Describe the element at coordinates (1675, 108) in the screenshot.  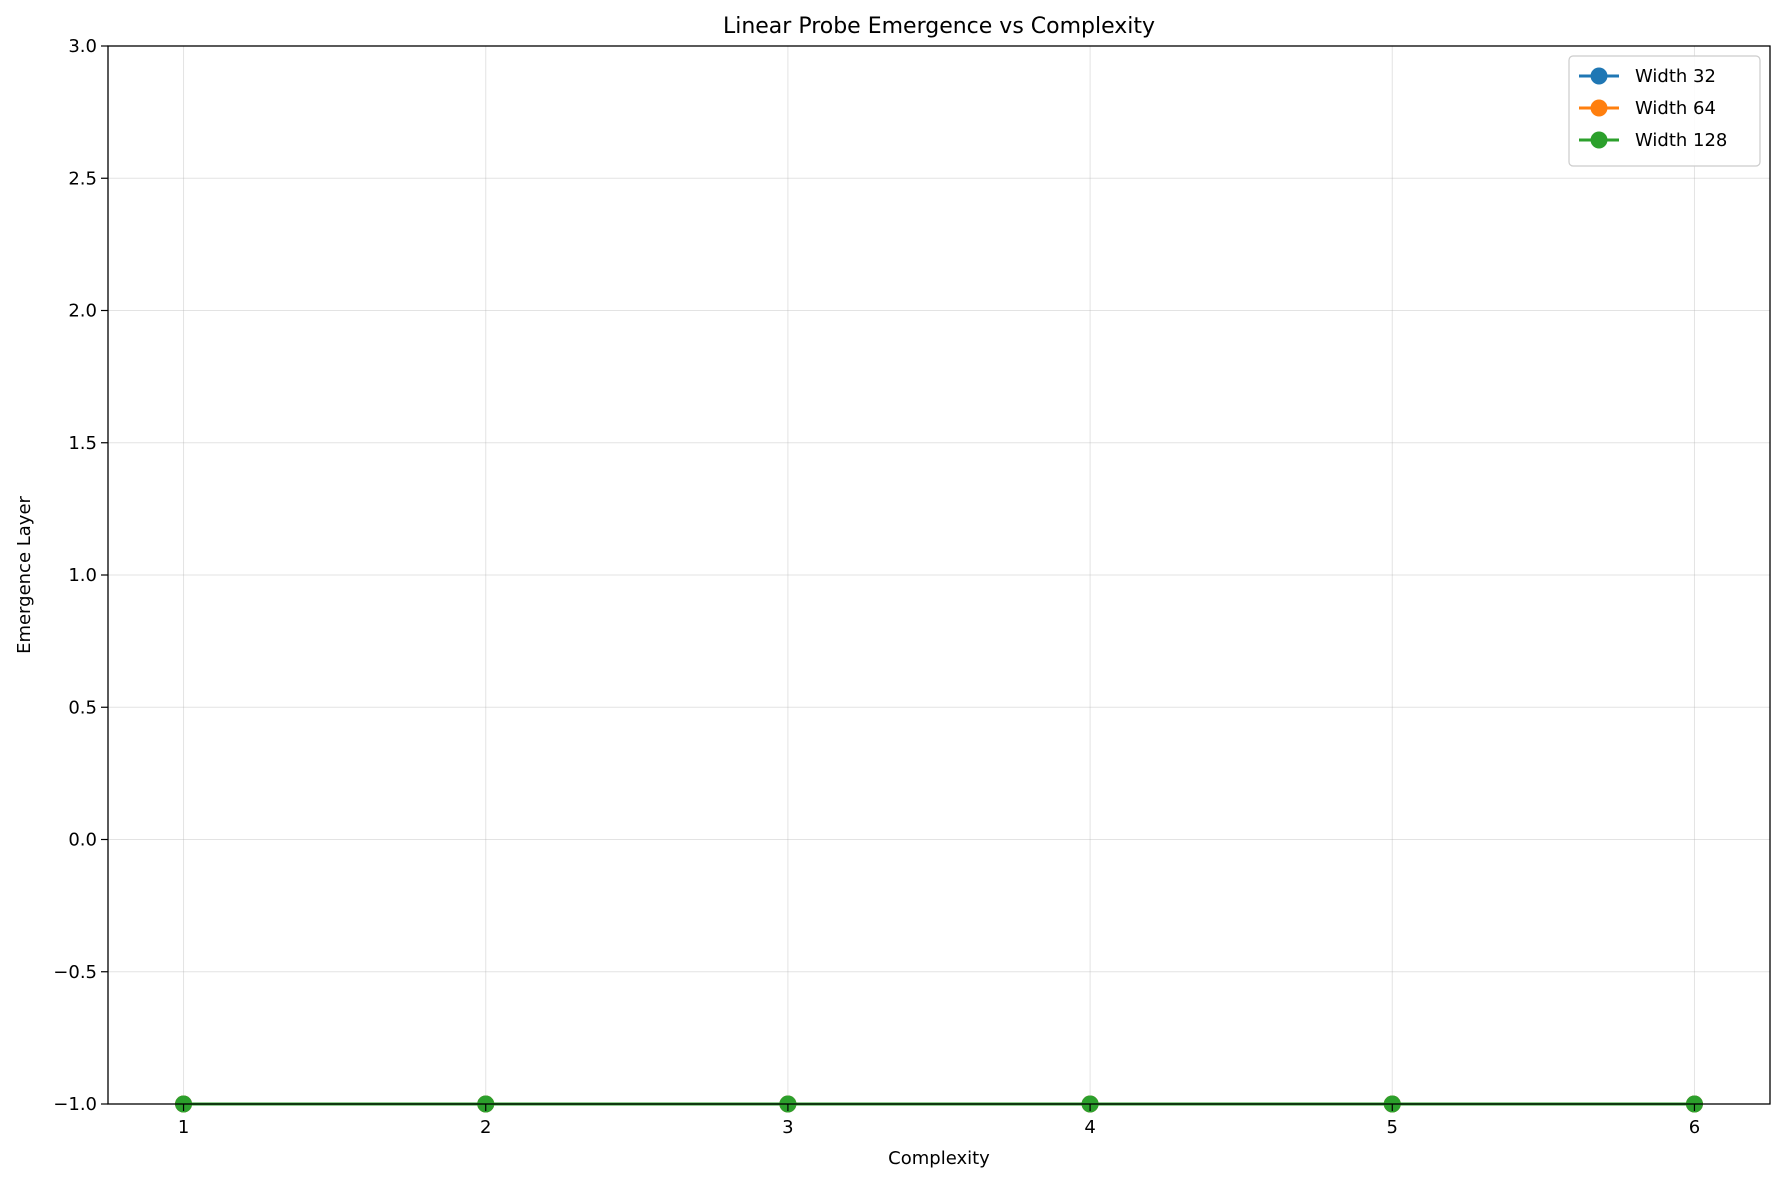
I see `legend-label: Width 64` at that location.